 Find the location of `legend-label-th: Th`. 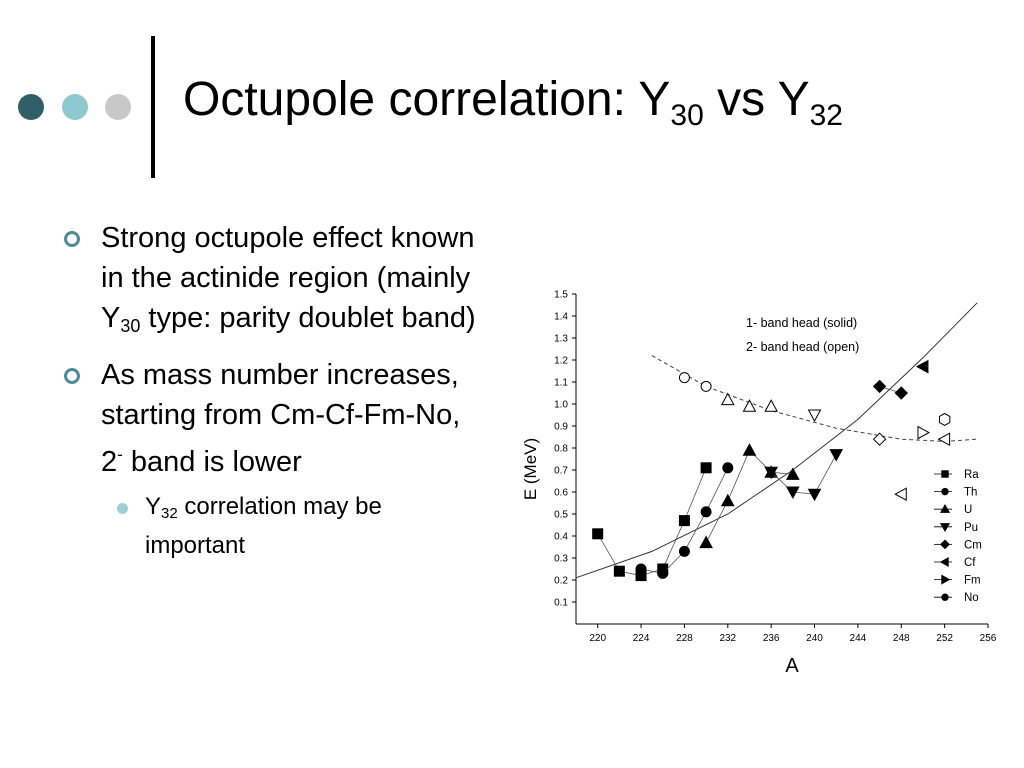

legend-label-th: Th is located at coordinates (970, 493).